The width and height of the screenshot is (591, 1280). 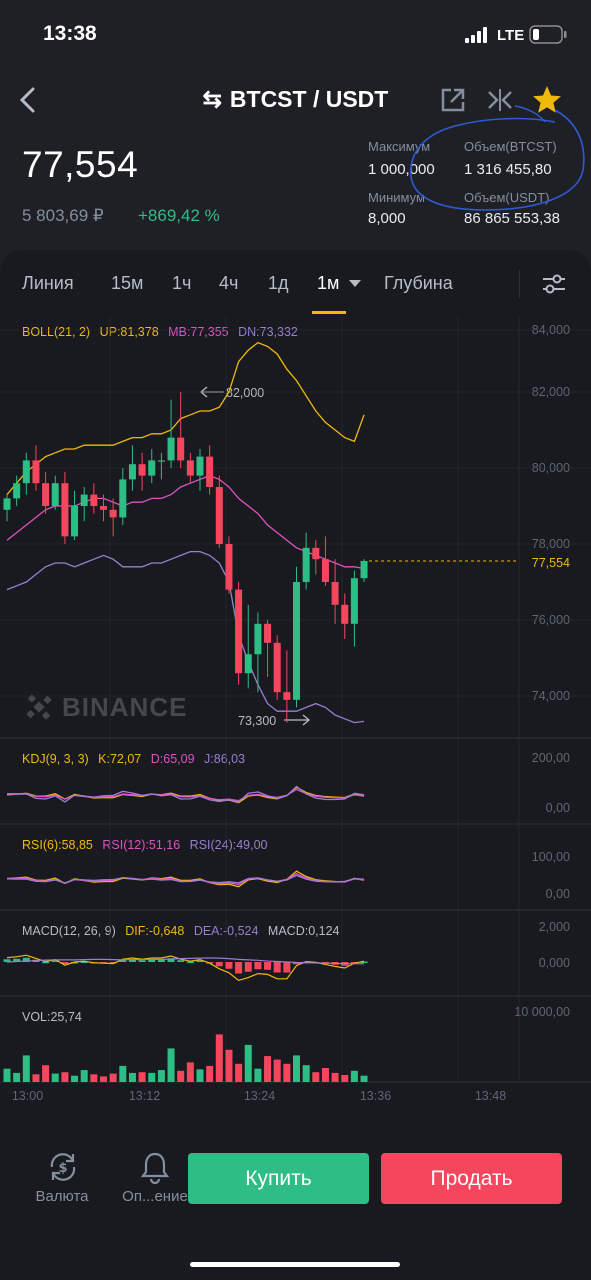 What do you see at coordinates (500, 100) in the screenshot?
I see `compare-button` at bounding box center [500, 100].